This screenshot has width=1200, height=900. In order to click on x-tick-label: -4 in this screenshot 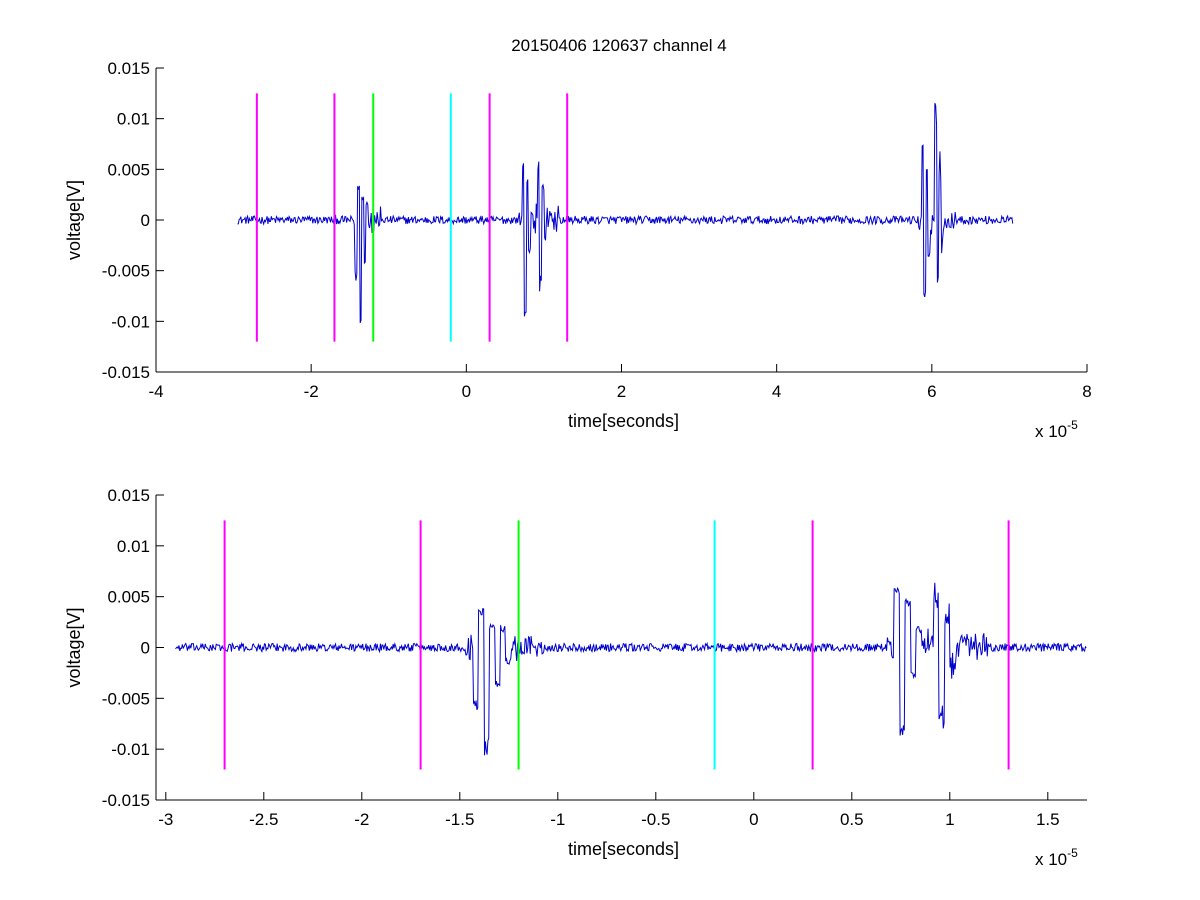, I will do `click(155, 391)`.